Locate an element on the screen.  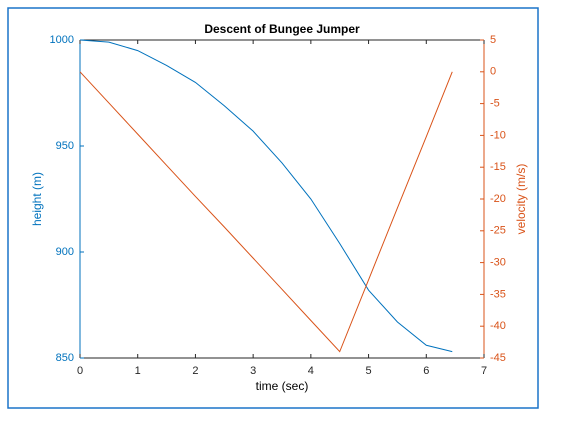
x-axis-label: time (sec) is located at coordinates (282, 386).